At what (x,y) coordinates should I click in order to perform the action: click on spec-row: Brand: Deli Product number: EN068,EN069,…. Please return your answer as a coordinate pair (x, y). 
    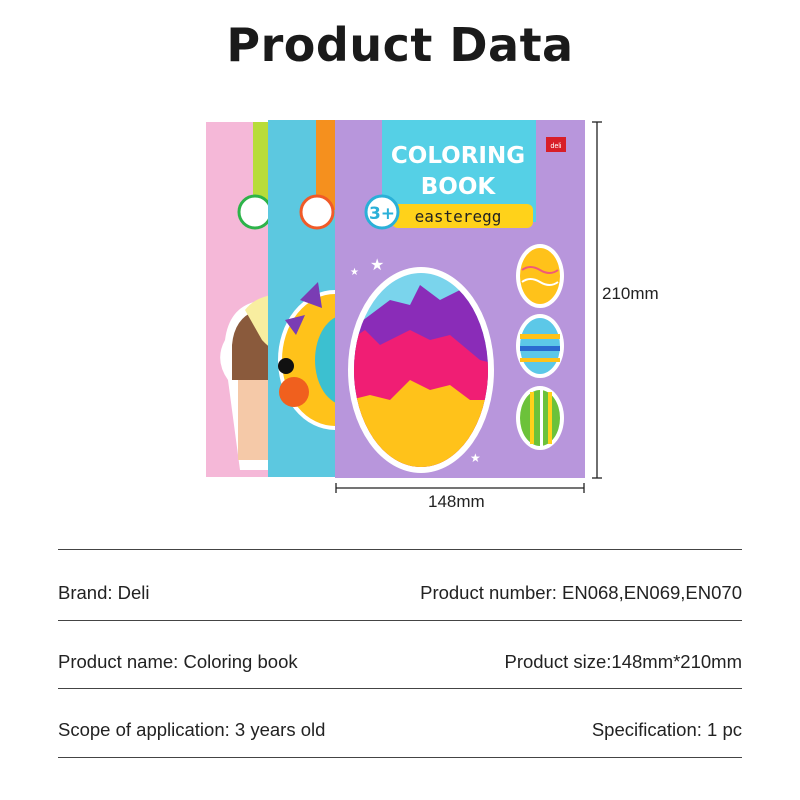
    Looking at the image, I should click on (400, 593).